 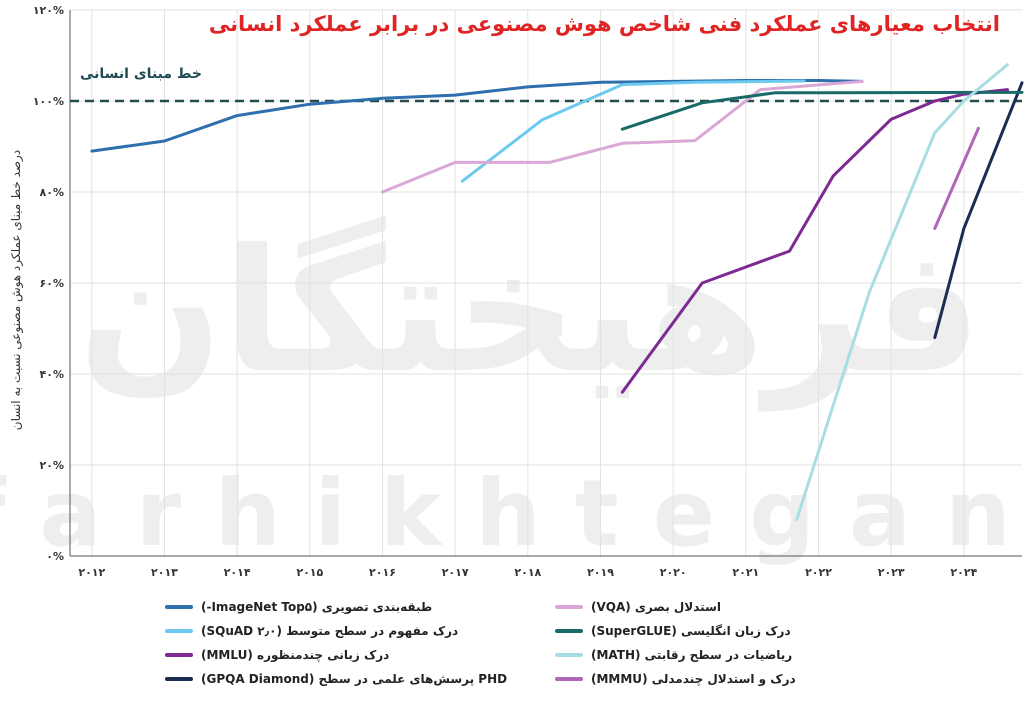 I want to click on y-tick-label: ۴۰%, so click(x=52, y=374).